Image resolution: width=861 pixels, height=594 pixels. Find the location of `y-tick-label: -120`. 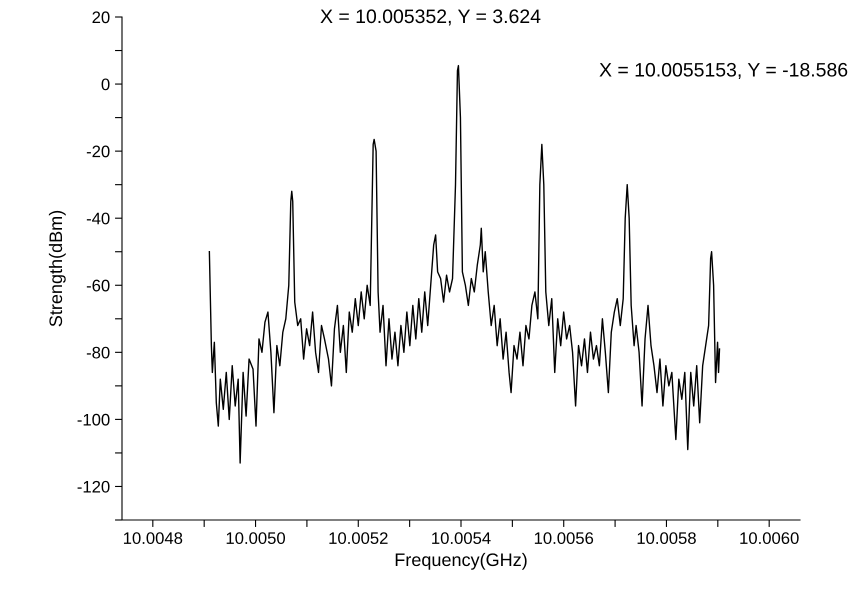

y-tick-label: -120 is located at coordinates (94, 486).